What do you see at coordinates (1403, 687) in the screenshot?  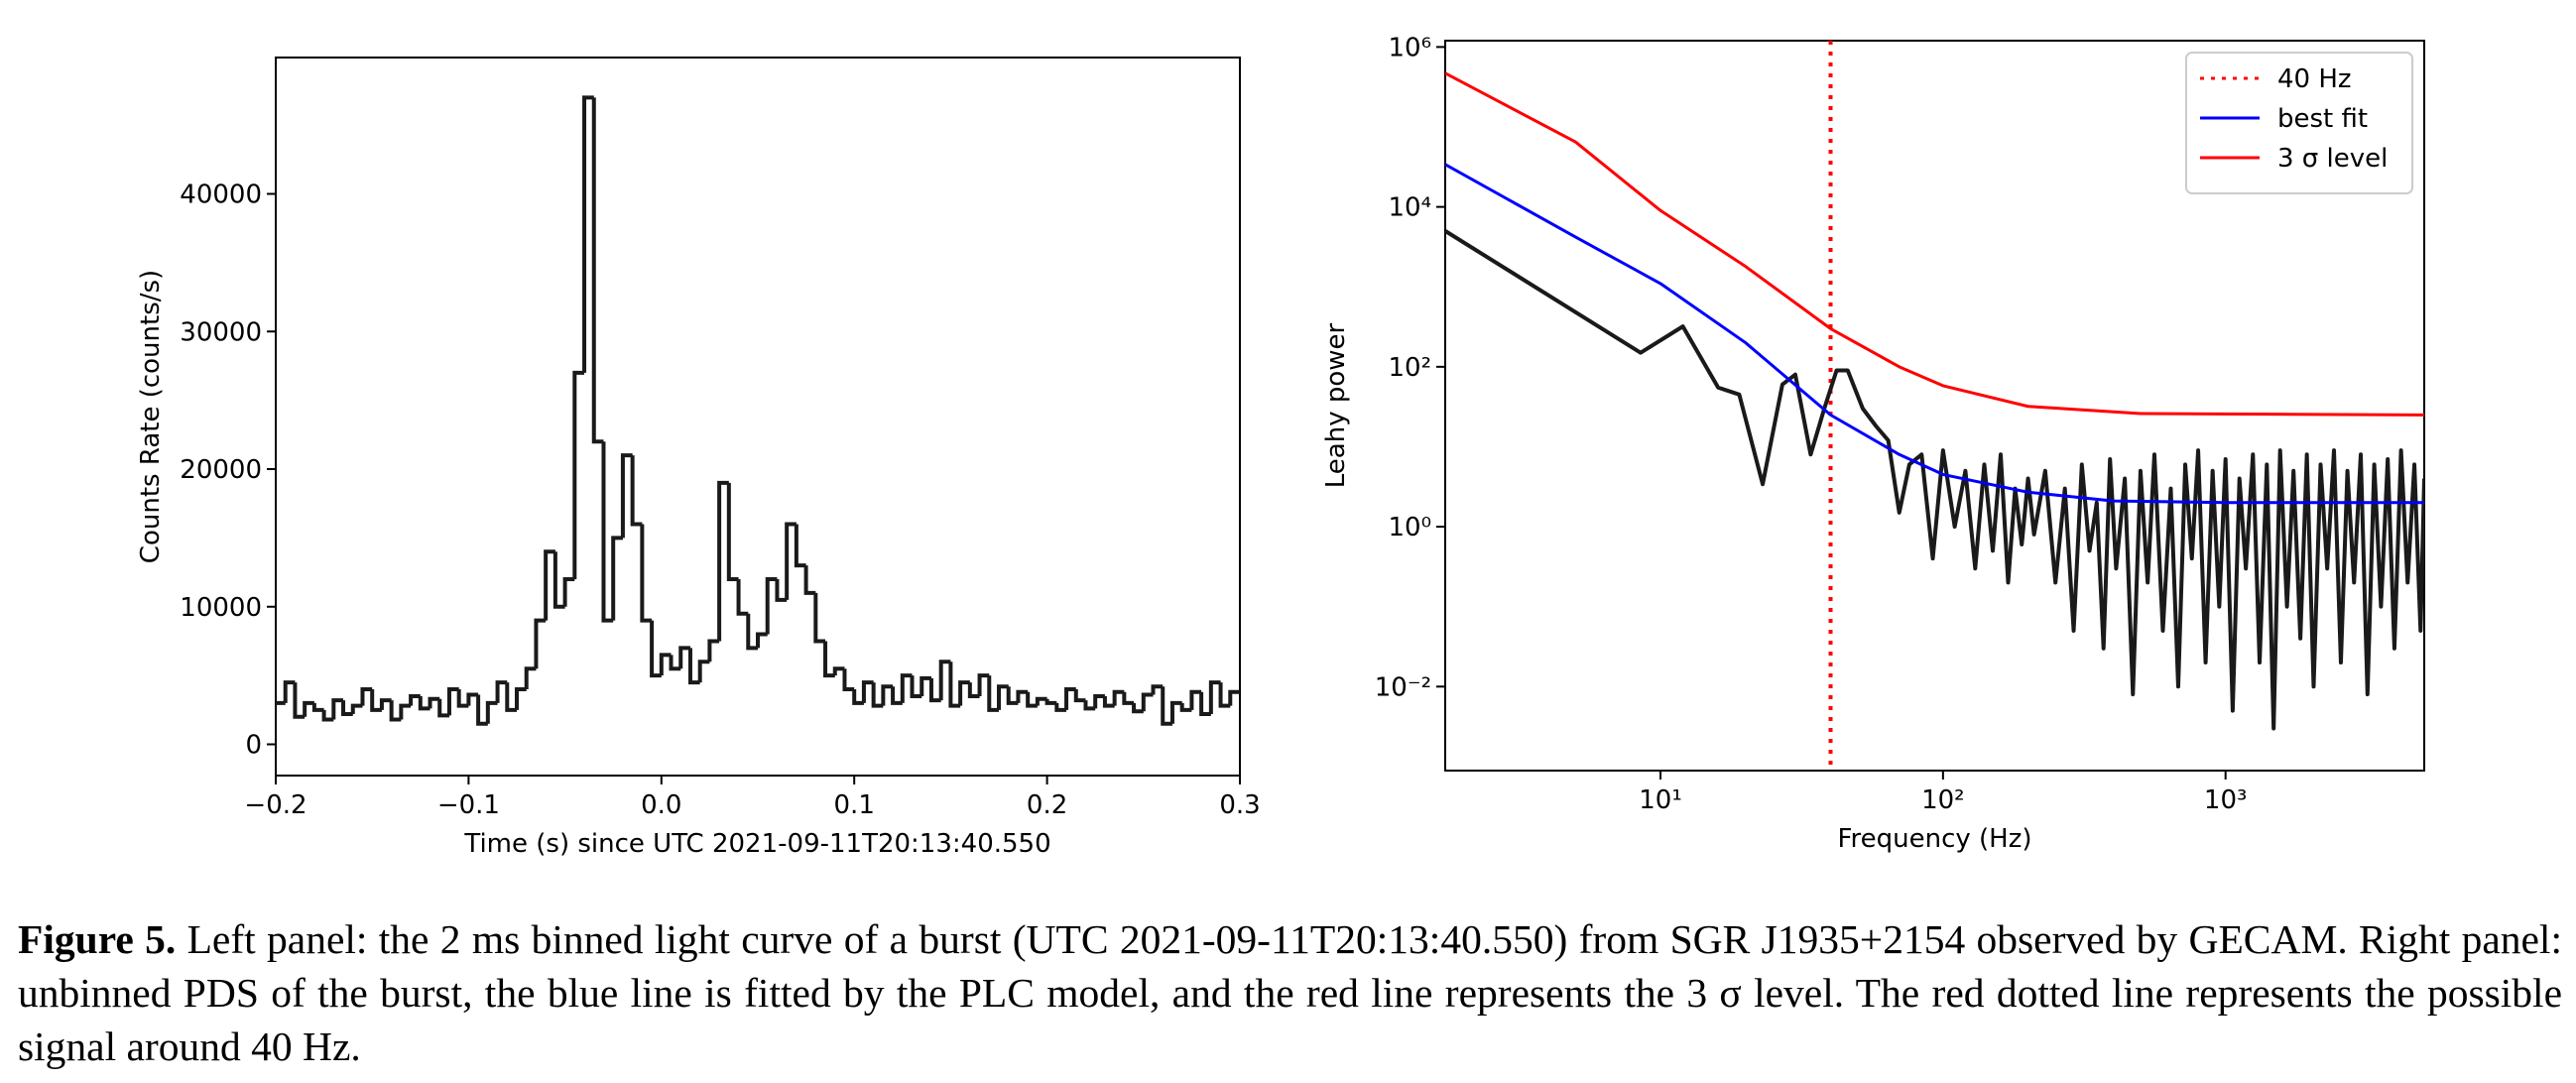 I see `y-tick-label: 10⁻²` at bounding box center [1403, 687].